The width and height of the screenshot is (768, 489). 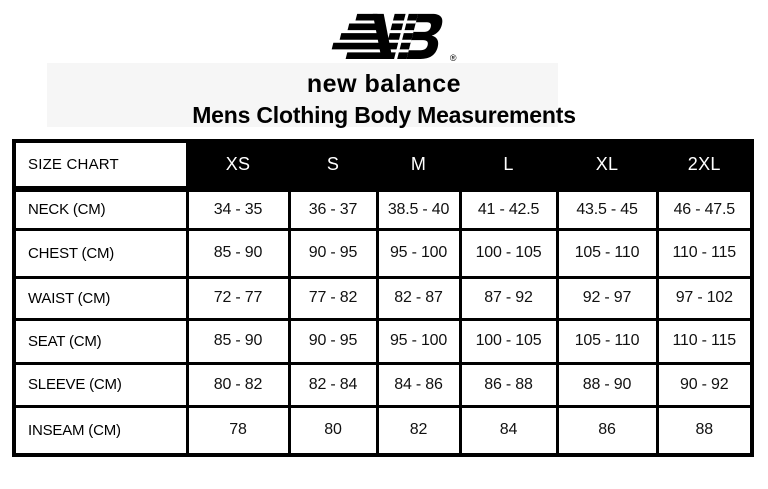 What do you see at coordinates (100, 253) in the screenshot?
I see `row-label-chest: CHEST (CM)` at bounding box center [100, 253].